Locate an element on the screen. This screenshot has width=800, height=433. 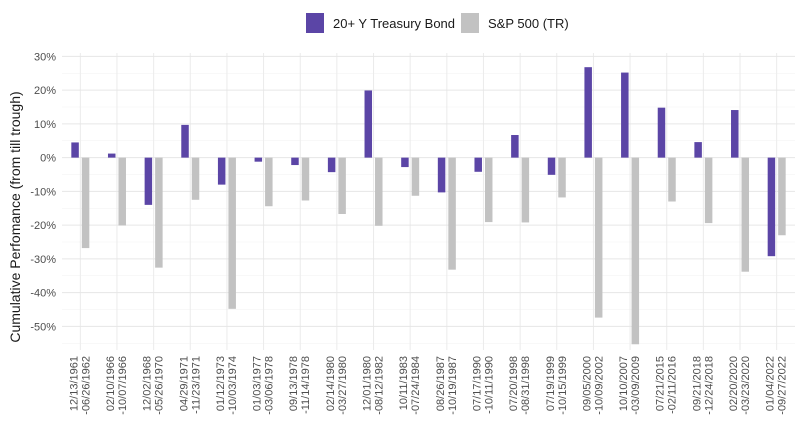
legend: 20+ Y Treasury Bond S&P 500 (TR) is located at coordinates (437, 23).